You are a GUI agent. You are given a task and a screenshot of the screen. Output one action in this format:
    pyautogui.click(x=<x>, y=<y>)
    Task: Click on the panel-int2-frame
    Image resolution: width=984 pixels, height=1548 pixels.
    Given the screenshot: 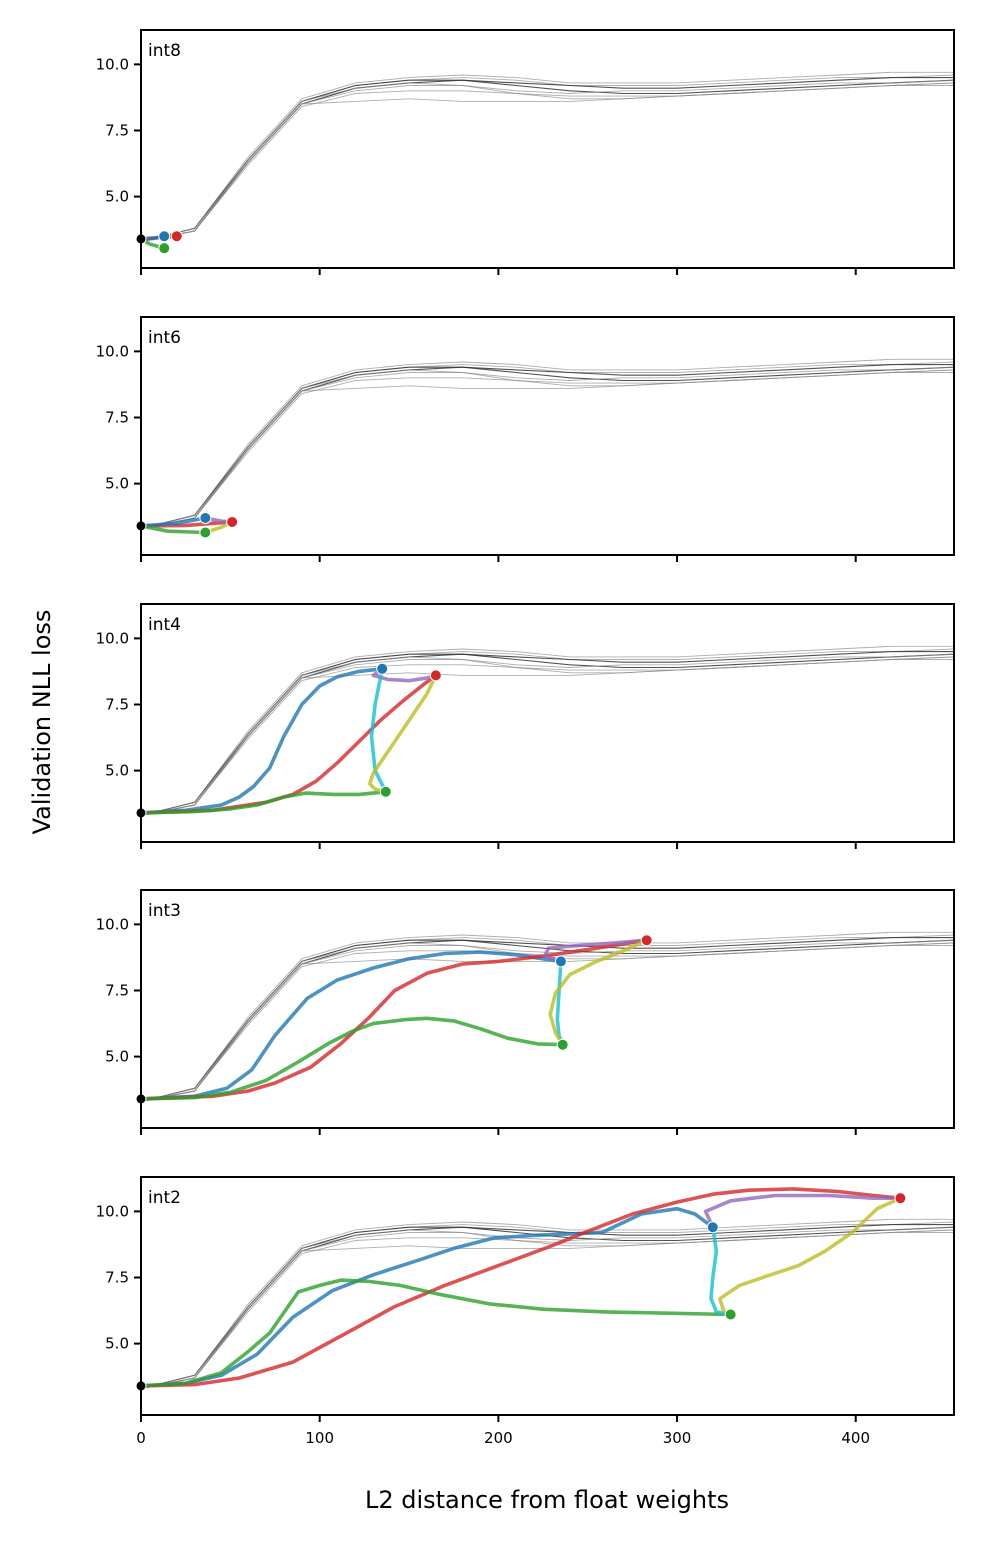 What is the action you would take?
    pyautogui.click(x=547, y=1296)
    